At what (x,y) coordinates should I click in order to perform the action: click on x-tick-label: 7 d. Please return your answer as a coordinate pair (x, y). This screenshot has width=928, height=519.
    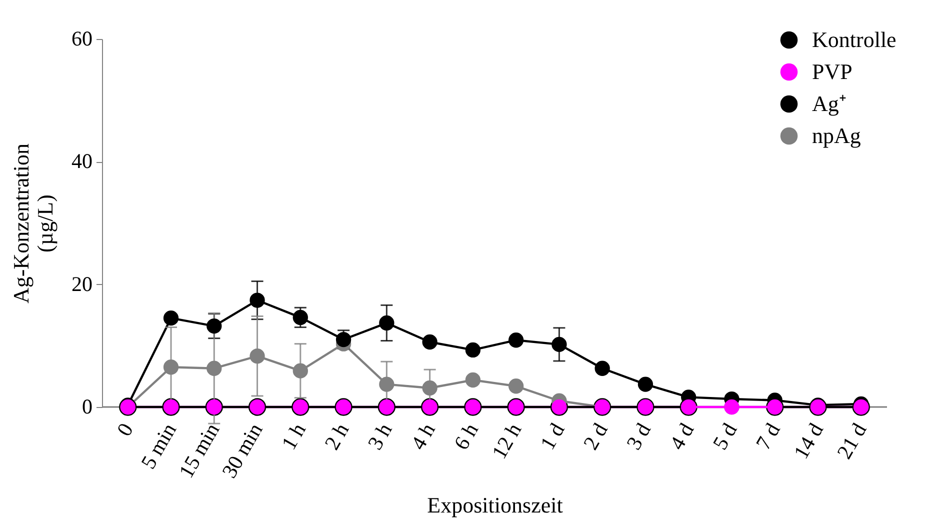
    Looking at the image, I should click on (768, 436).